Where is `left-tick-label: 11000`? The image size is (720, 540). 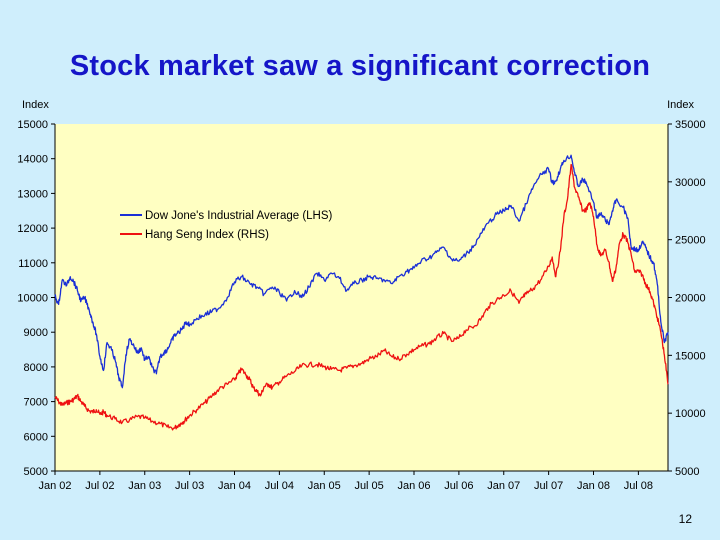
left-tick-label: 11000 is located at coordinates (33, 264).